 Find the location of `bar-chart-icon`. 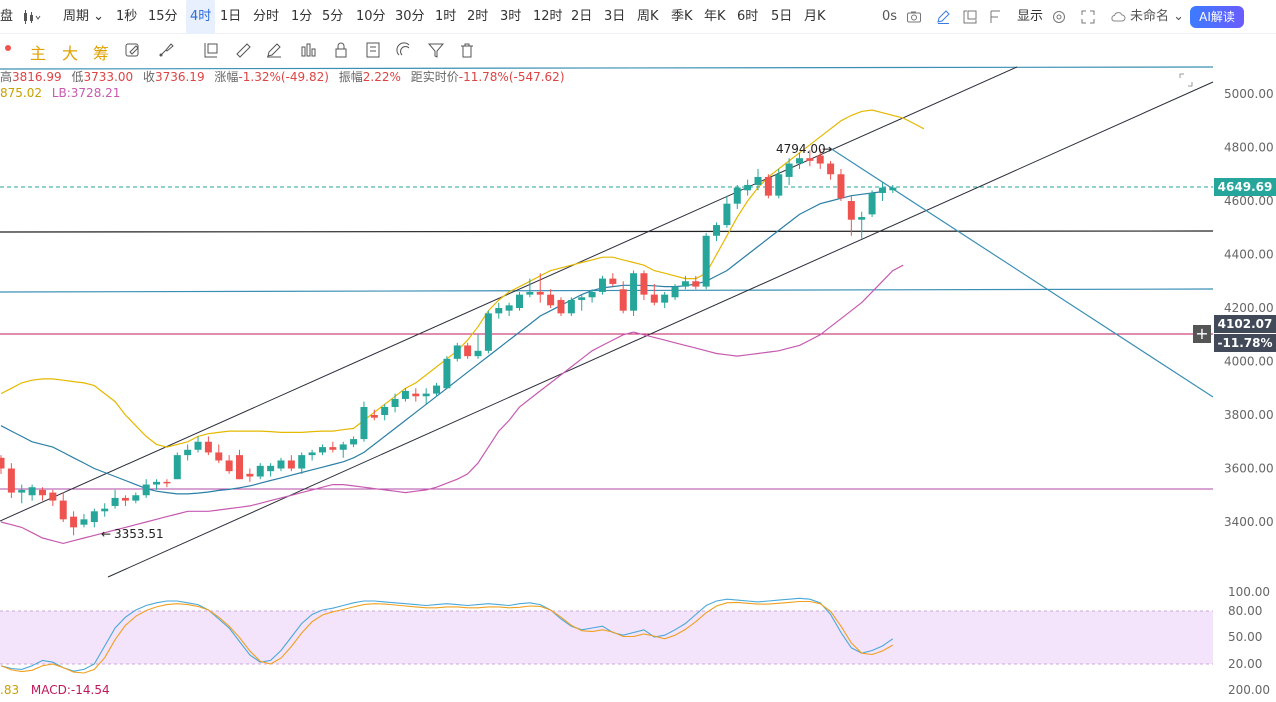

bar-chart-icon is located at coordinates (308, 50).